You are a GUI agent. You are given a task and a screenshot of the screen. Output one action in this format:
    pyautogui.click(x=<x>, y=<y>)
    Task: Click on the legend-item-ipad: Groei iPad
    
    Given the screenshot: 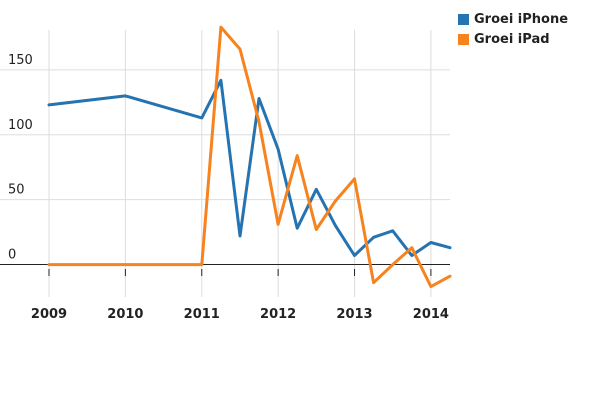 What is the action you would take?
    pyautogui.click(x=513, y=39)
    